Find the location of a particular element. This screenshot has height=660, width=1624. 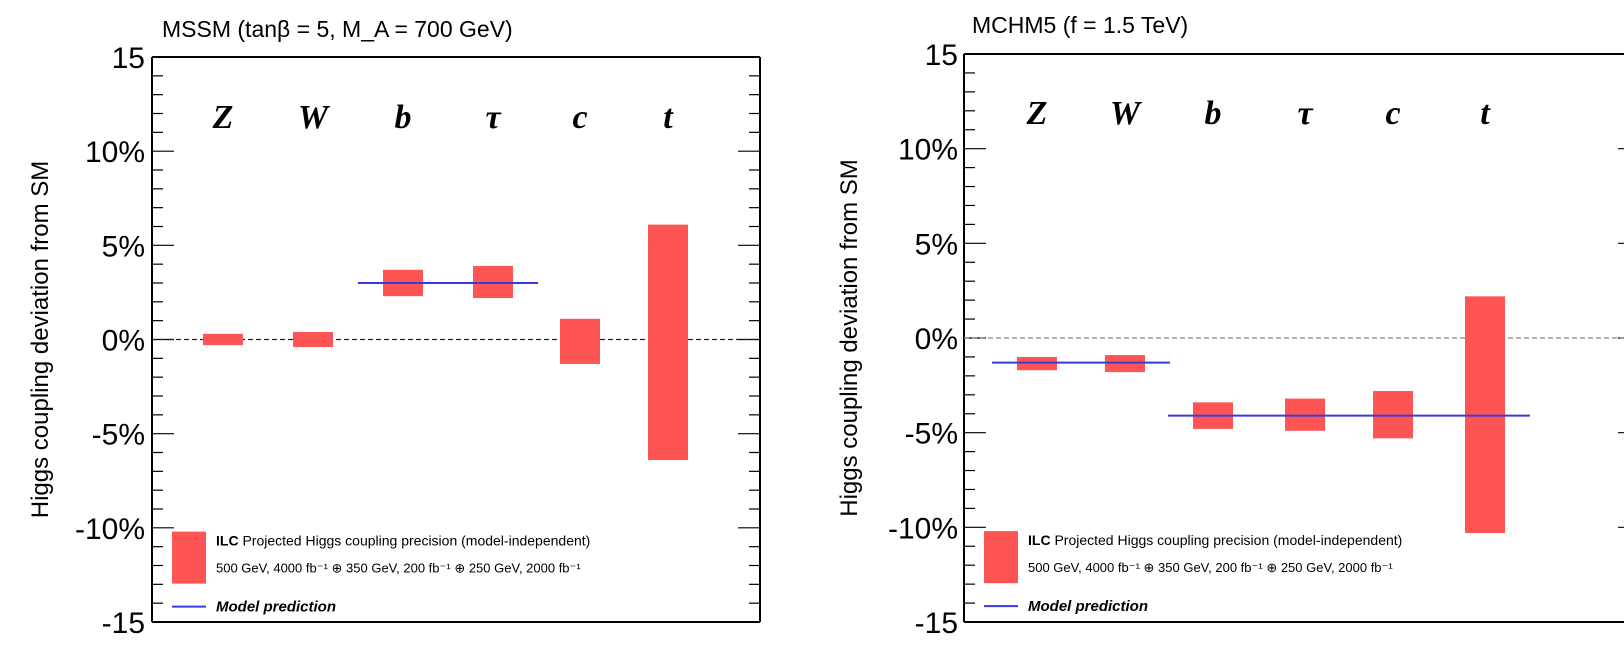

precision-band-t is located at coordinates (668, 342).